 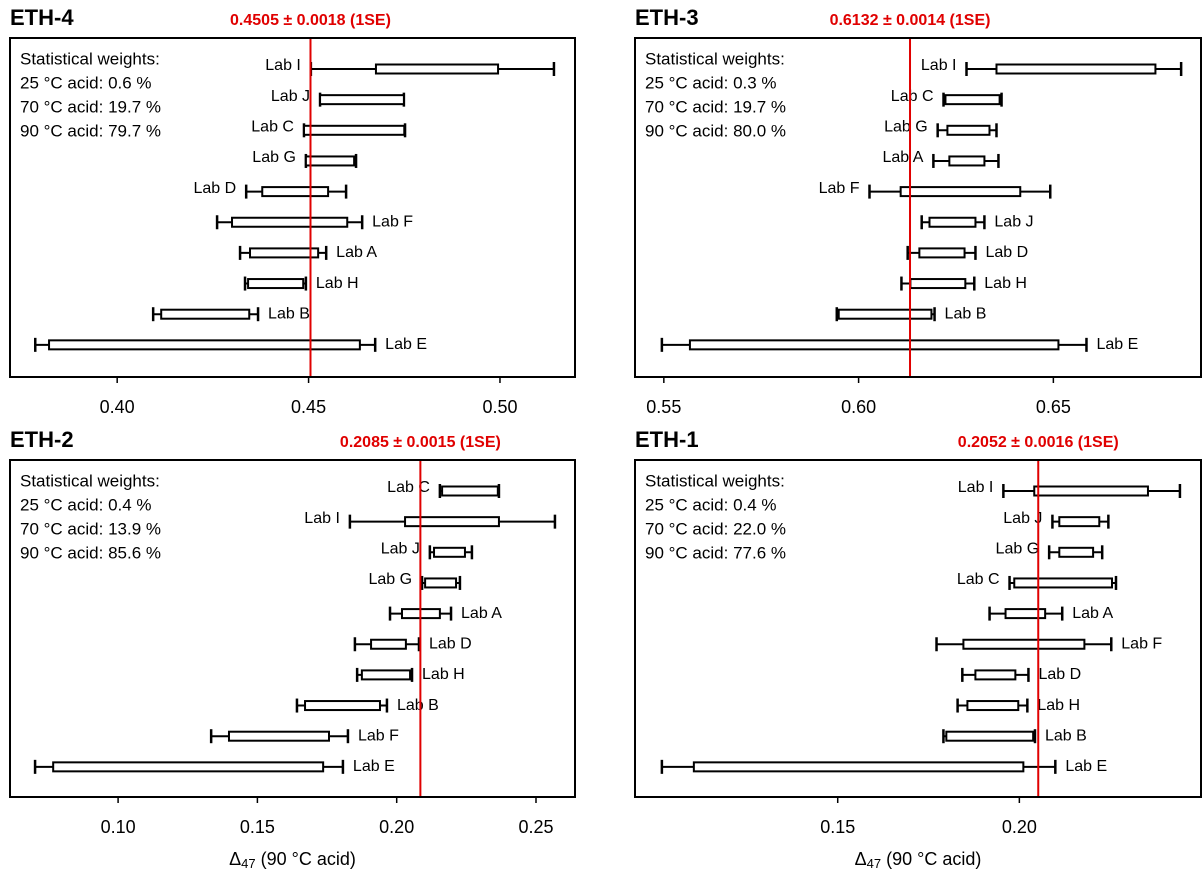 What do you see at coordinates (86, 82) in the screenshot?
I see `weights-line: 25 °C acid: 0.6 %` at bounding box center [86, 82].